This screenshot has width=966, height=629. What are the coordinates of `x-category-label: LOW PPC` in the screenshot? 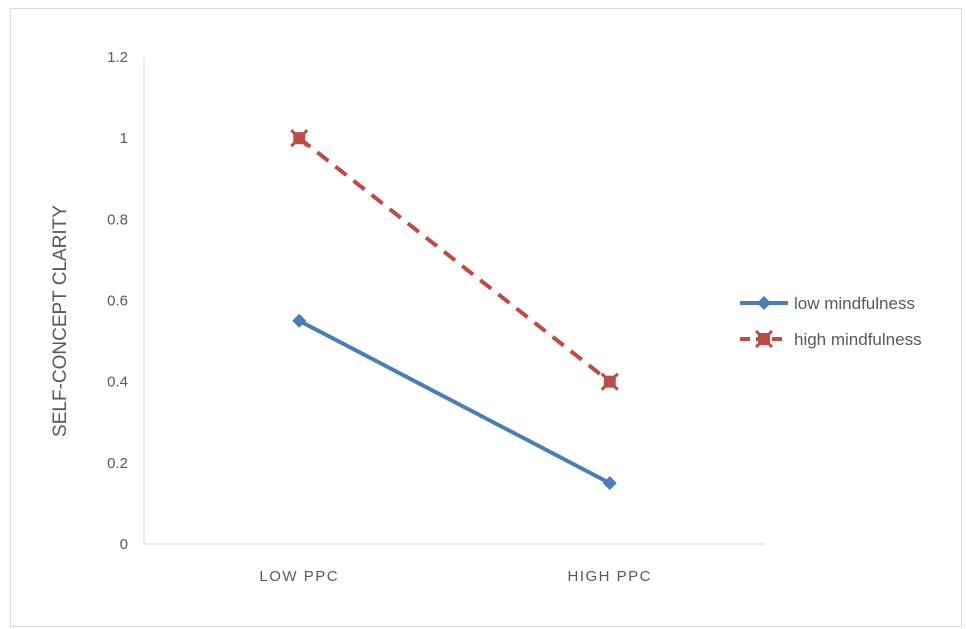 It's located at (299, 576).